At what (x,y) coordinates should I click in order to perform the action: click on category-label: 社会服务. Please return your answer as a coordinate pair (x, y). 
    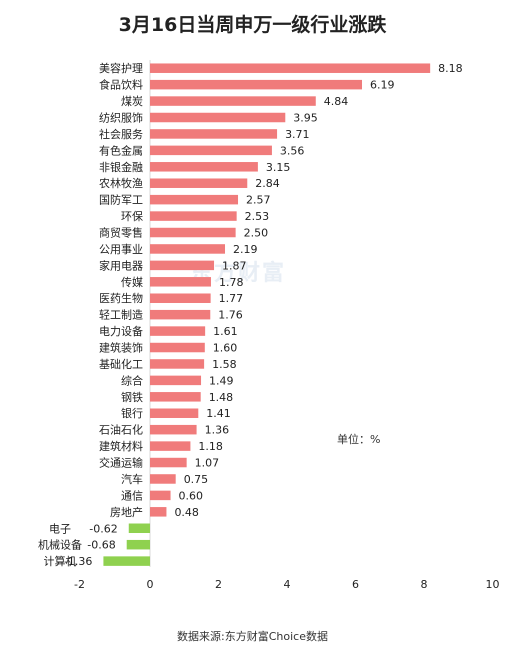
    Looking at the image, I should click on (121, 134).